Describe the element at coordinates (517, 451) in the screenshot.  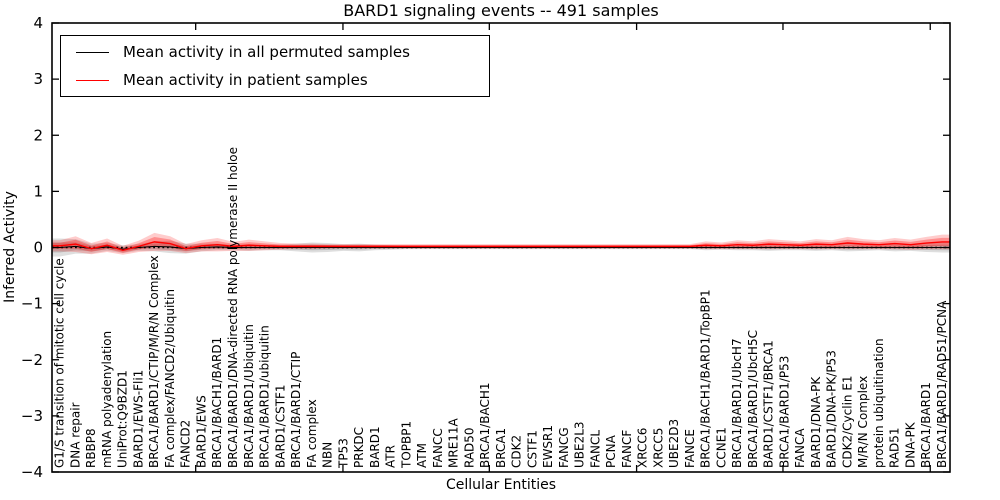
I see `x-category-label: CDK2` at that location.